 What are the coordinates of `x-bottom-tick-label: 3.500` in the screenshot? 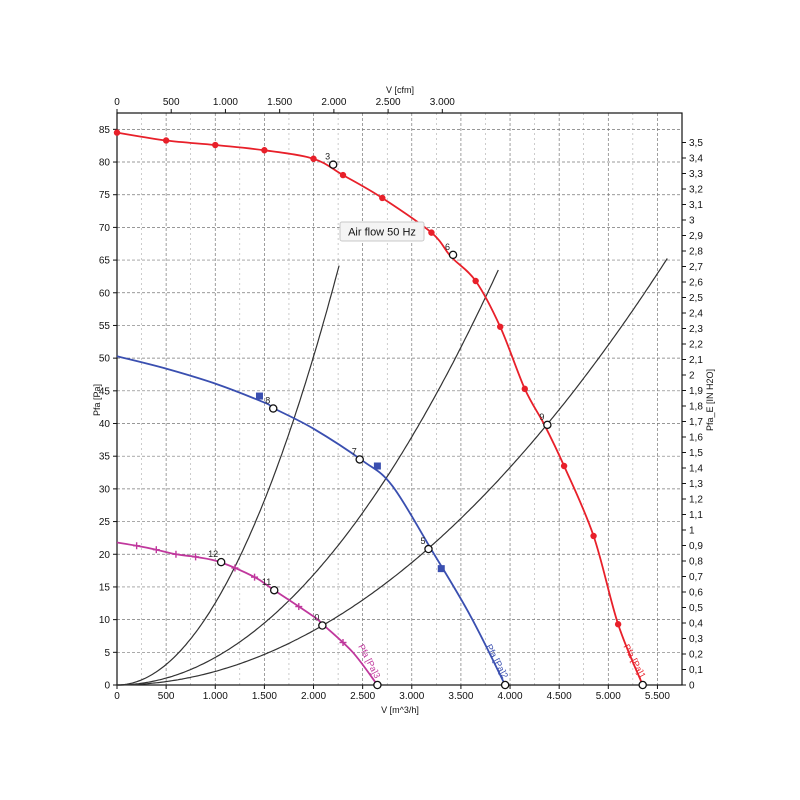 It's located at (460, 696).